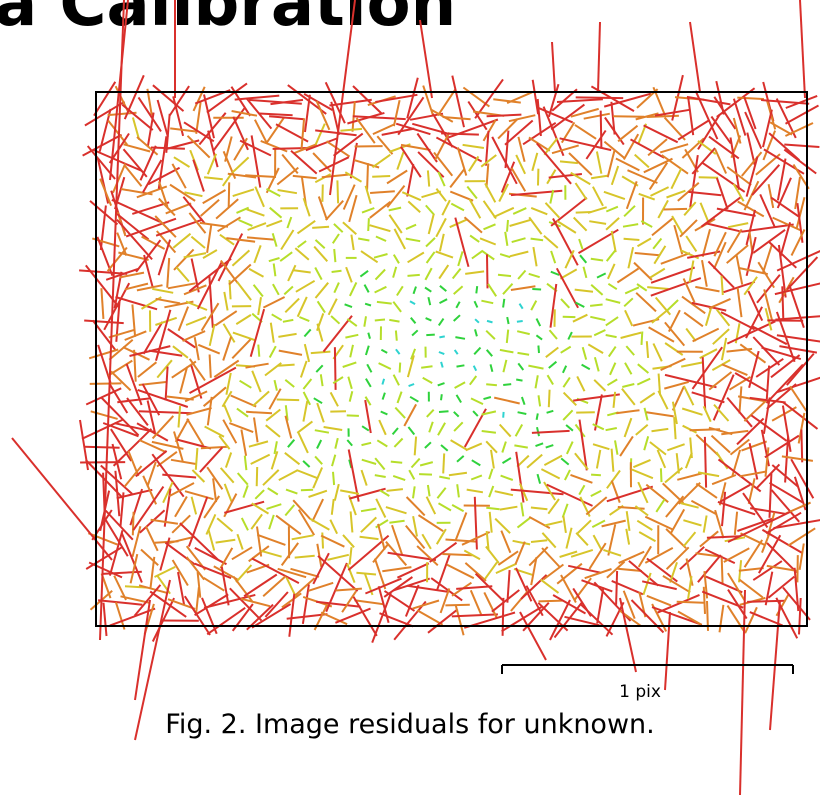 This screenshot has width=820, height=795. Describe the element at coordinates (647, 669) in the screenshot. I see `scale-bar` at that location.